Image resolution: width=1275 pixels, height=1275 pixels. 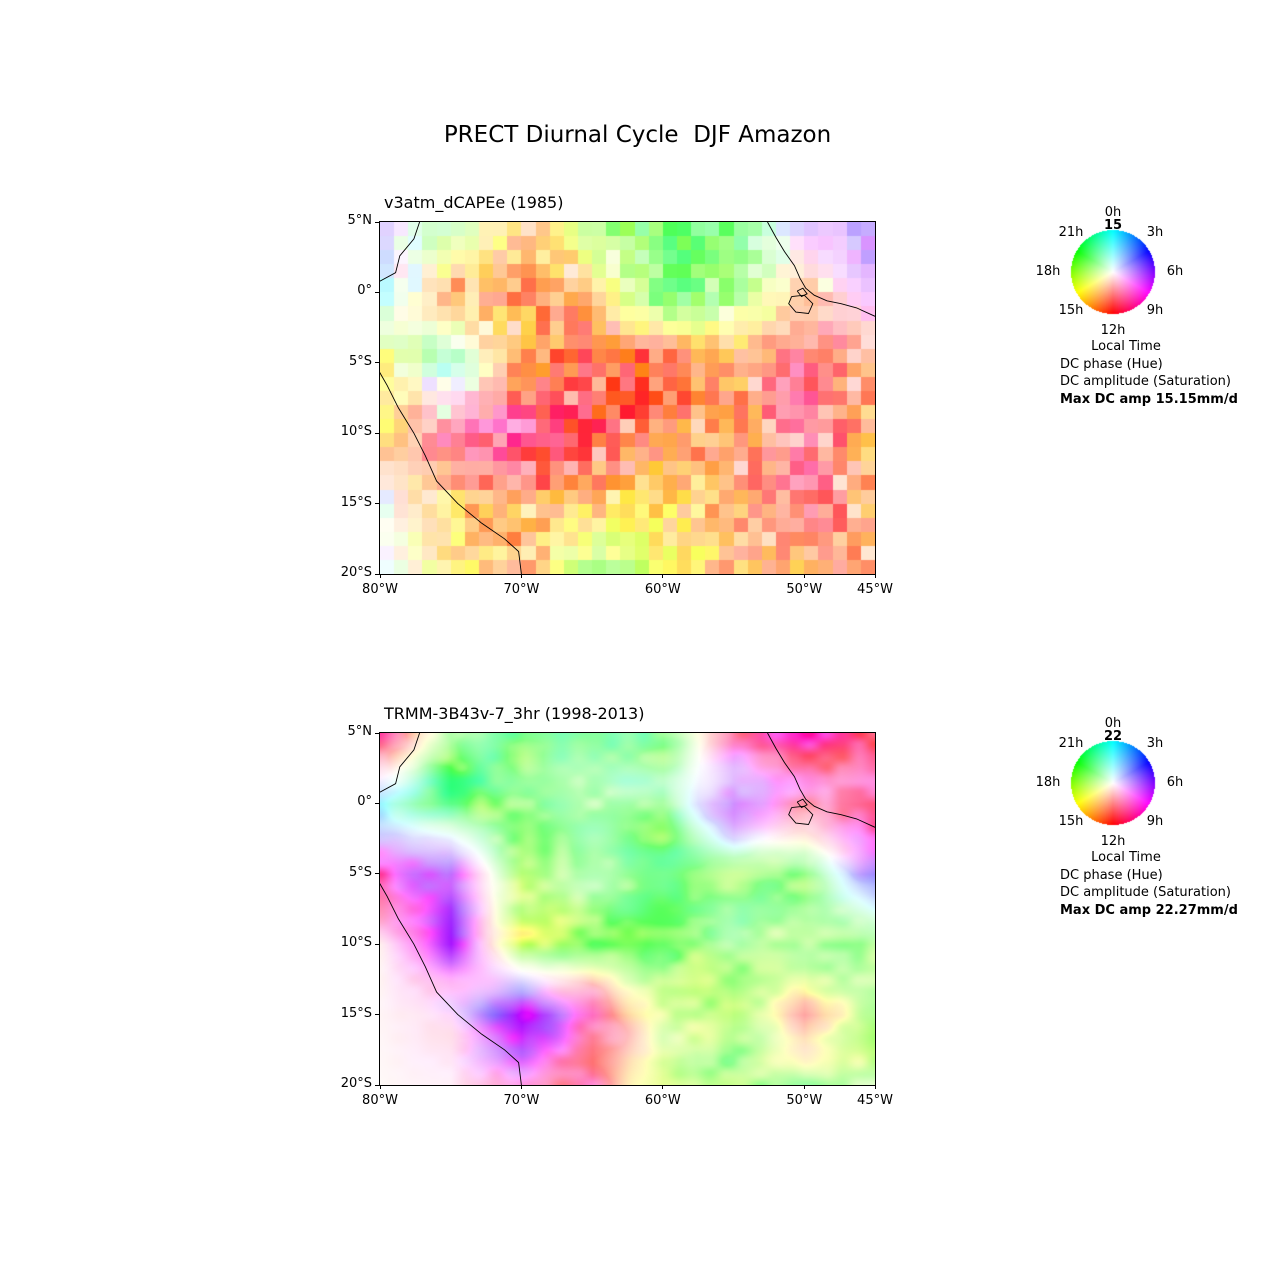 I want to click on legend-max-amplitude: Max DC amp 15.15mm/d, so click(x=1149, y=399).